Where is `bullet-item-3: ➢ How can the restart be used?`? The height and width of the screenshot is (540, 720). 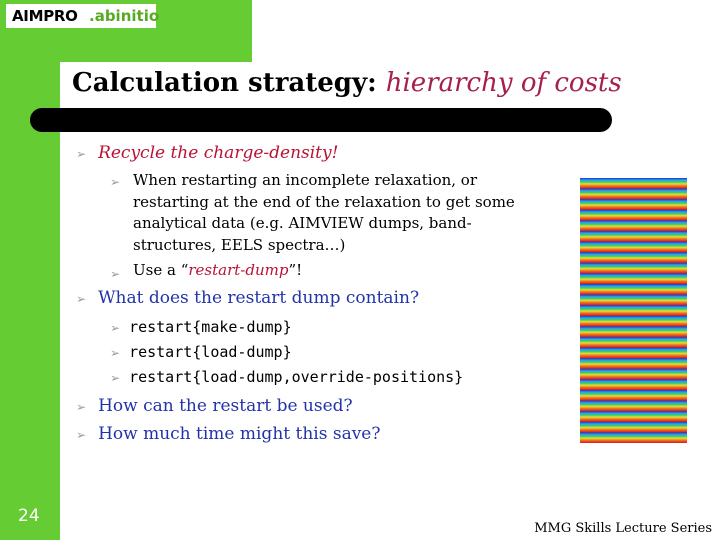 bullet-item-3: ➢ How can the restart be used? is located at coordinates (214, 406).